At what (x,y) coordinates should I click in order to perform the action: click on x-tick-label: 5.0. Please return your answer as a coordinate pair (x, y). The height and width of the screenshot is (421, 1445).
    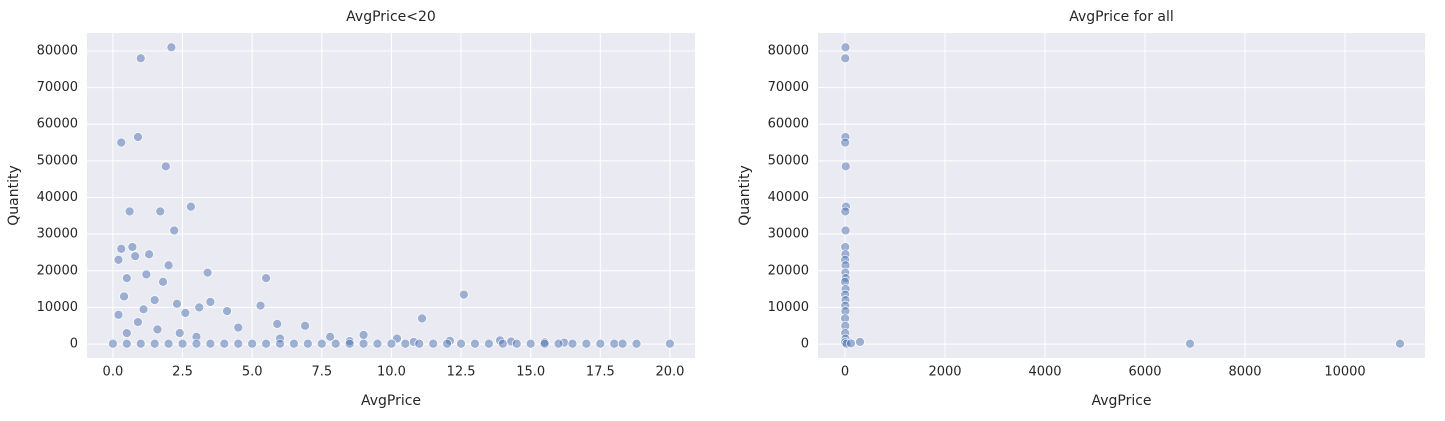
    Looking at the image, I should click on (252, 372).